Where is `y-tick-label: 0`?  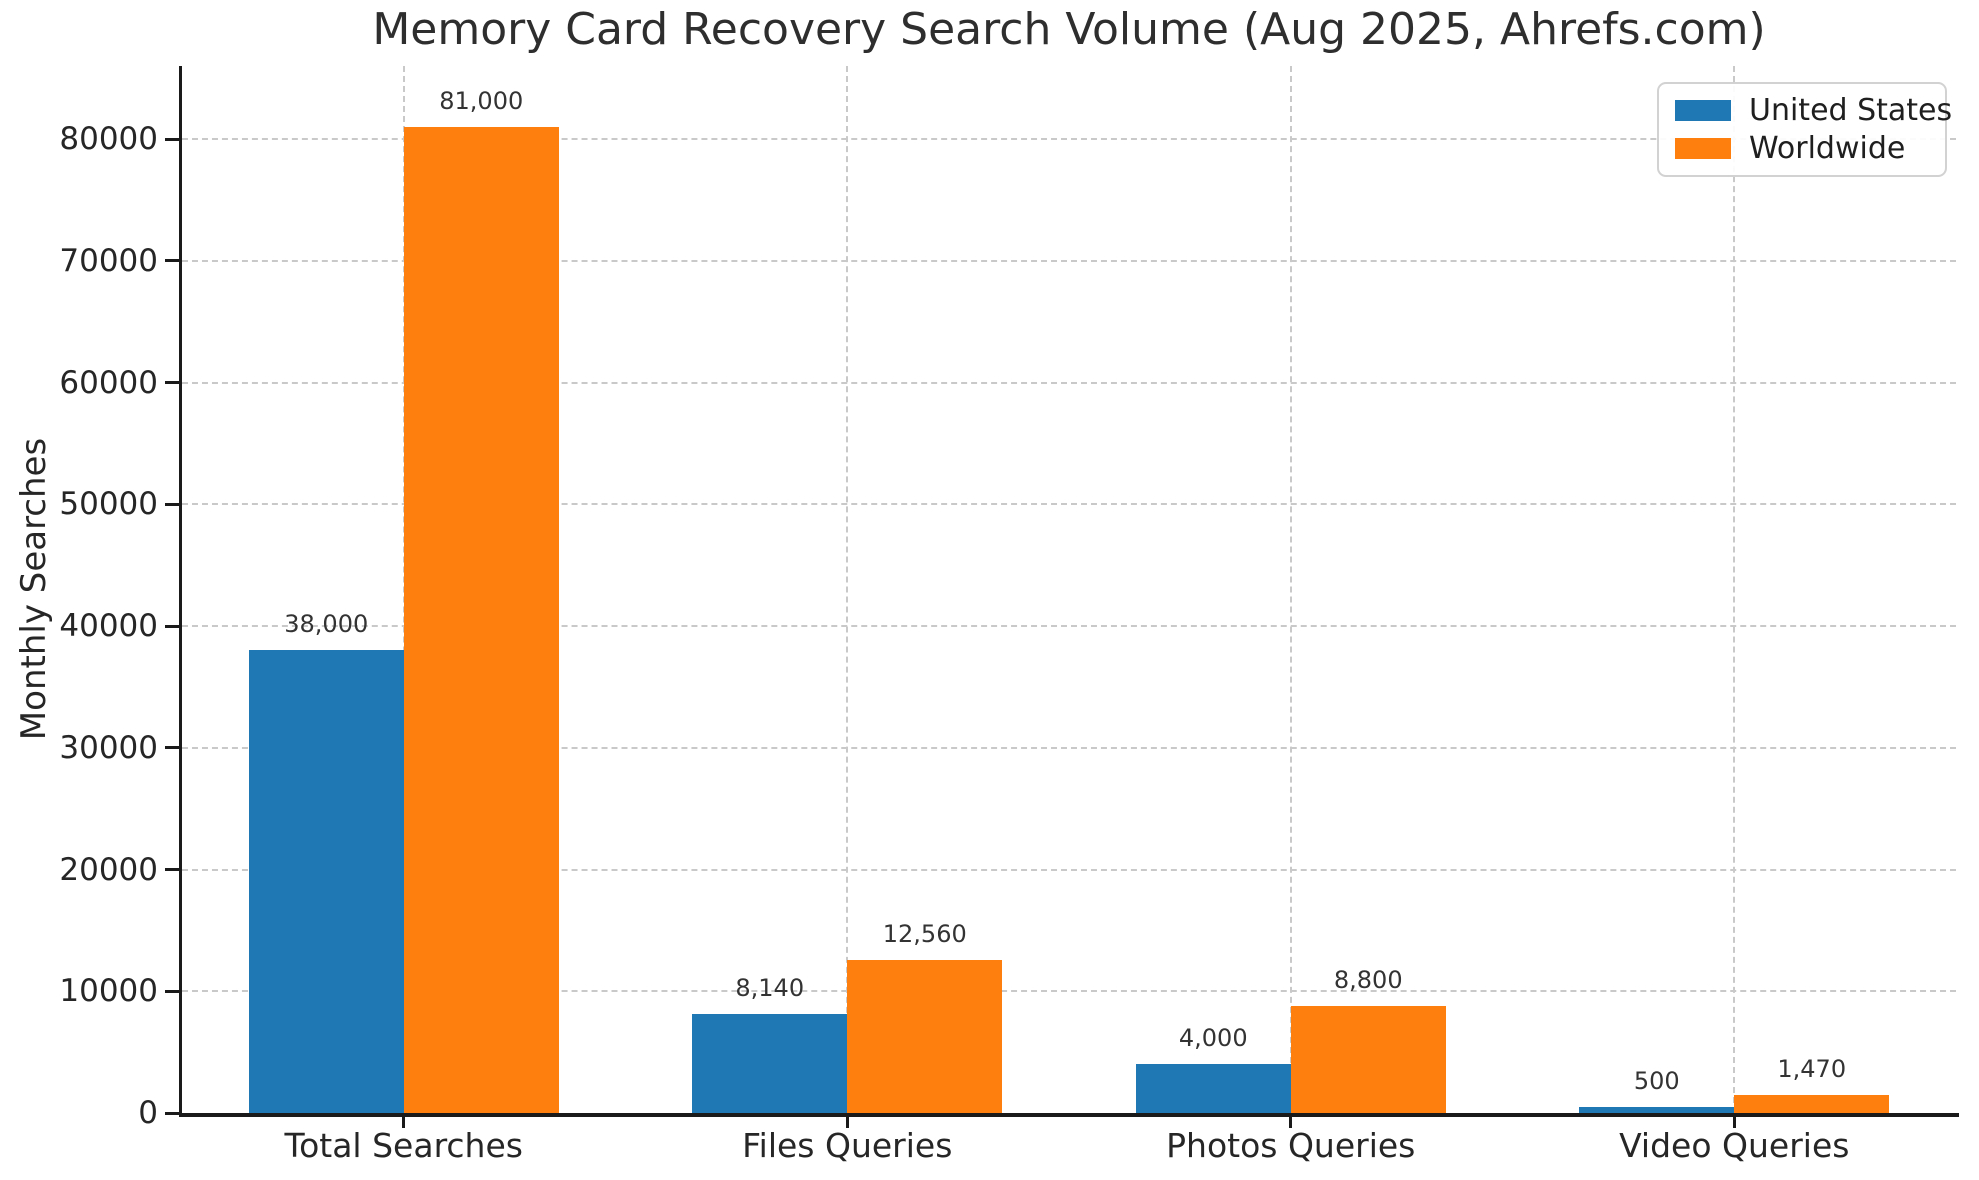
y-tick-label: 0 is located at coordinates (148, 1113).